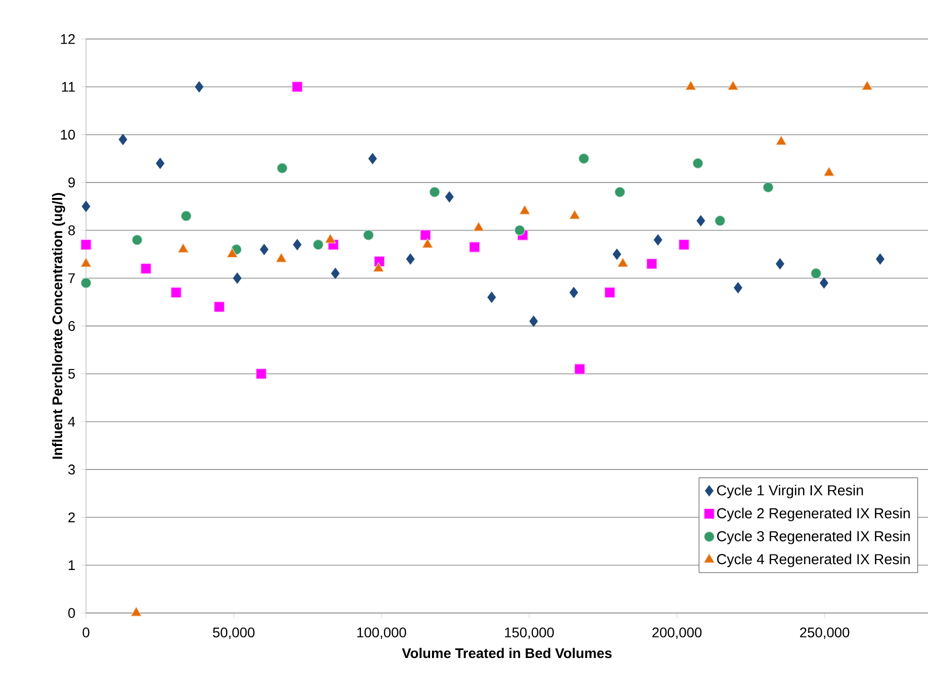 This screenshot has height=694, width=933. What do you see at coordinates (86, 633) in the screenshot?
I see `x-tick-label: 0` at bounding box center [86, 633].